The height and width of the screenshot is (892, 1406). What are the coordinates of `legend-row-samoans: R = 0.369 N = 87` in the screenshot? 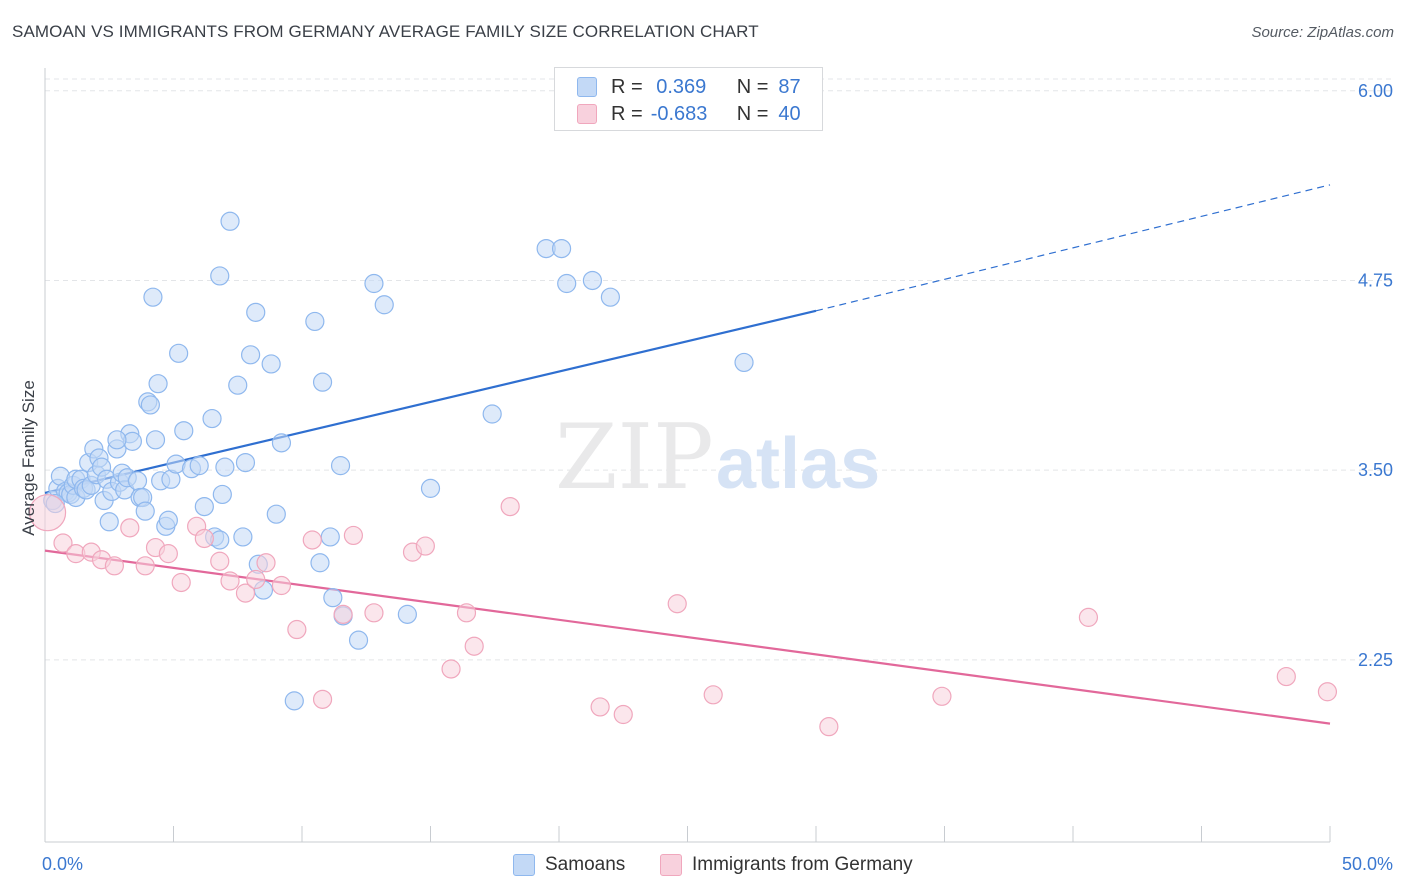 It's located at (689, 87).